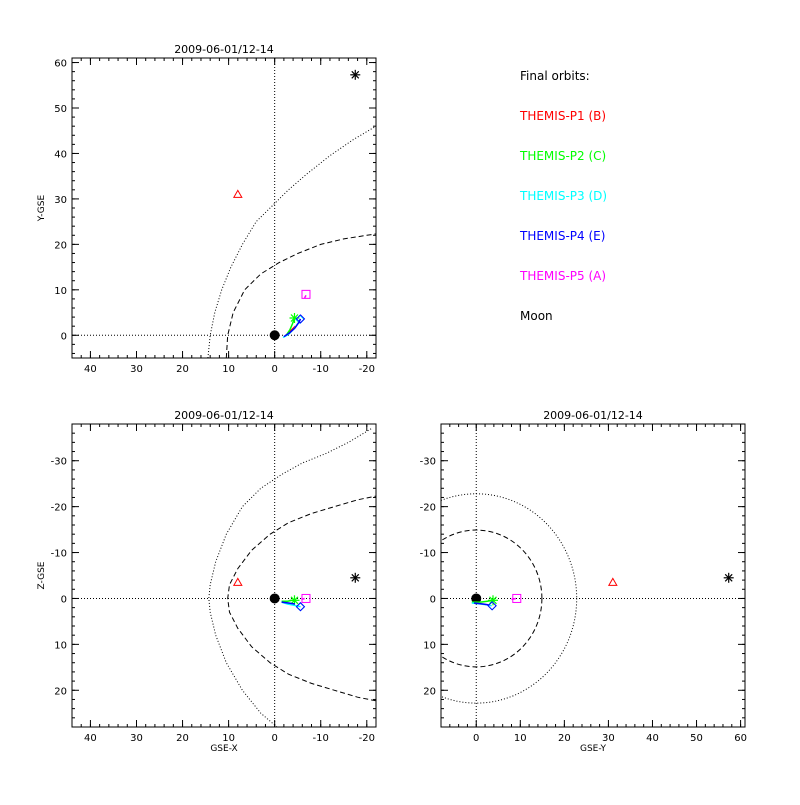 This screenshot has width=800, height=805. What do you see at coordinates (536, 316) in the screenshot?
I see `legend-entry-moon: Moon` at bounding box center [536, 316].